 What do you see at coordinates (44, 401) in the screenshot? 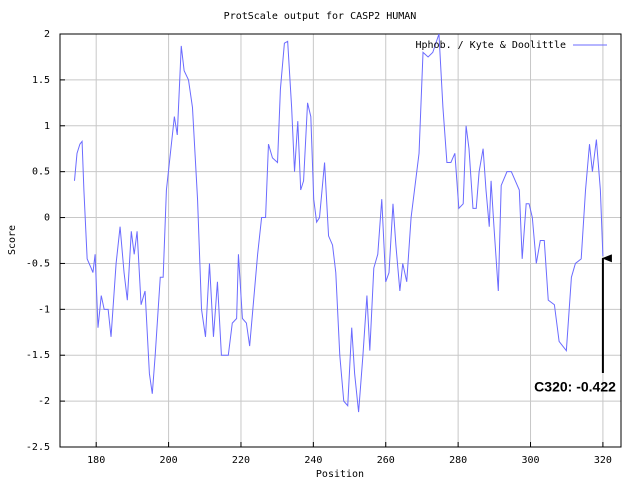
I see `y-tick-label: -2` at bounding box center [44, 401].